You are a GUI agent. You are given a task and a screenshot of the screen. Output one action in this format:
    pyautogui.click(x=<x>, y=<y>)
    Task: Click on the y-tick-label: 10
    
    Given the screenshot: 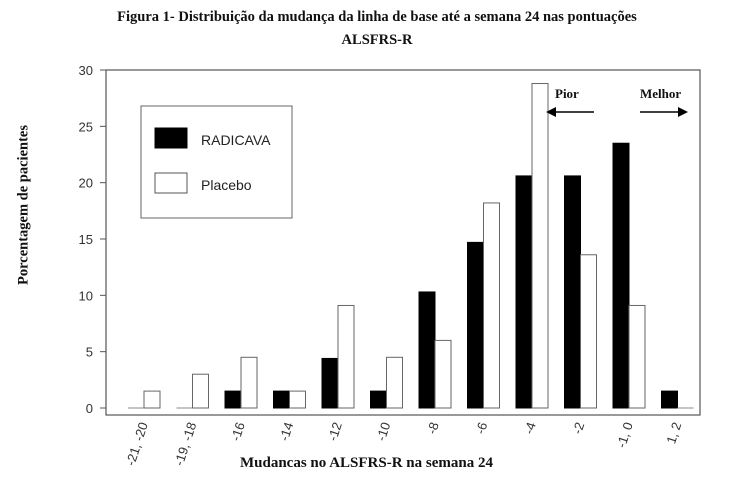 What is the action you would take?
    pyautogui.click(x=86, y=295)
    